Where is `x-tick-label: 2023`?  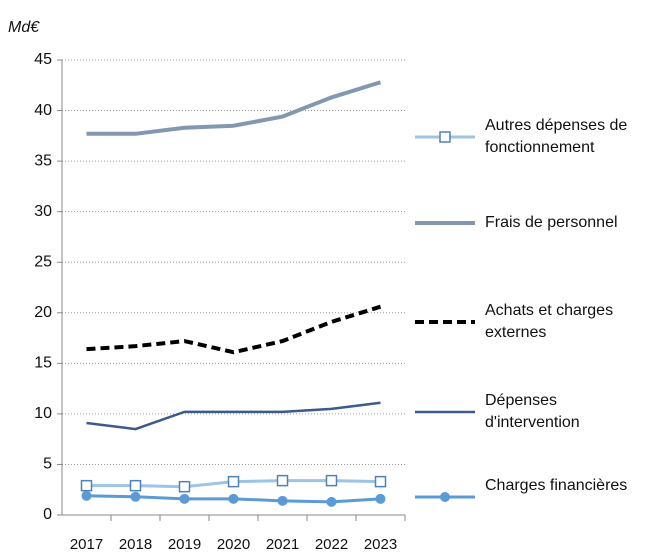
x-tick-label: 2023 is located at coordinates (380, 544).